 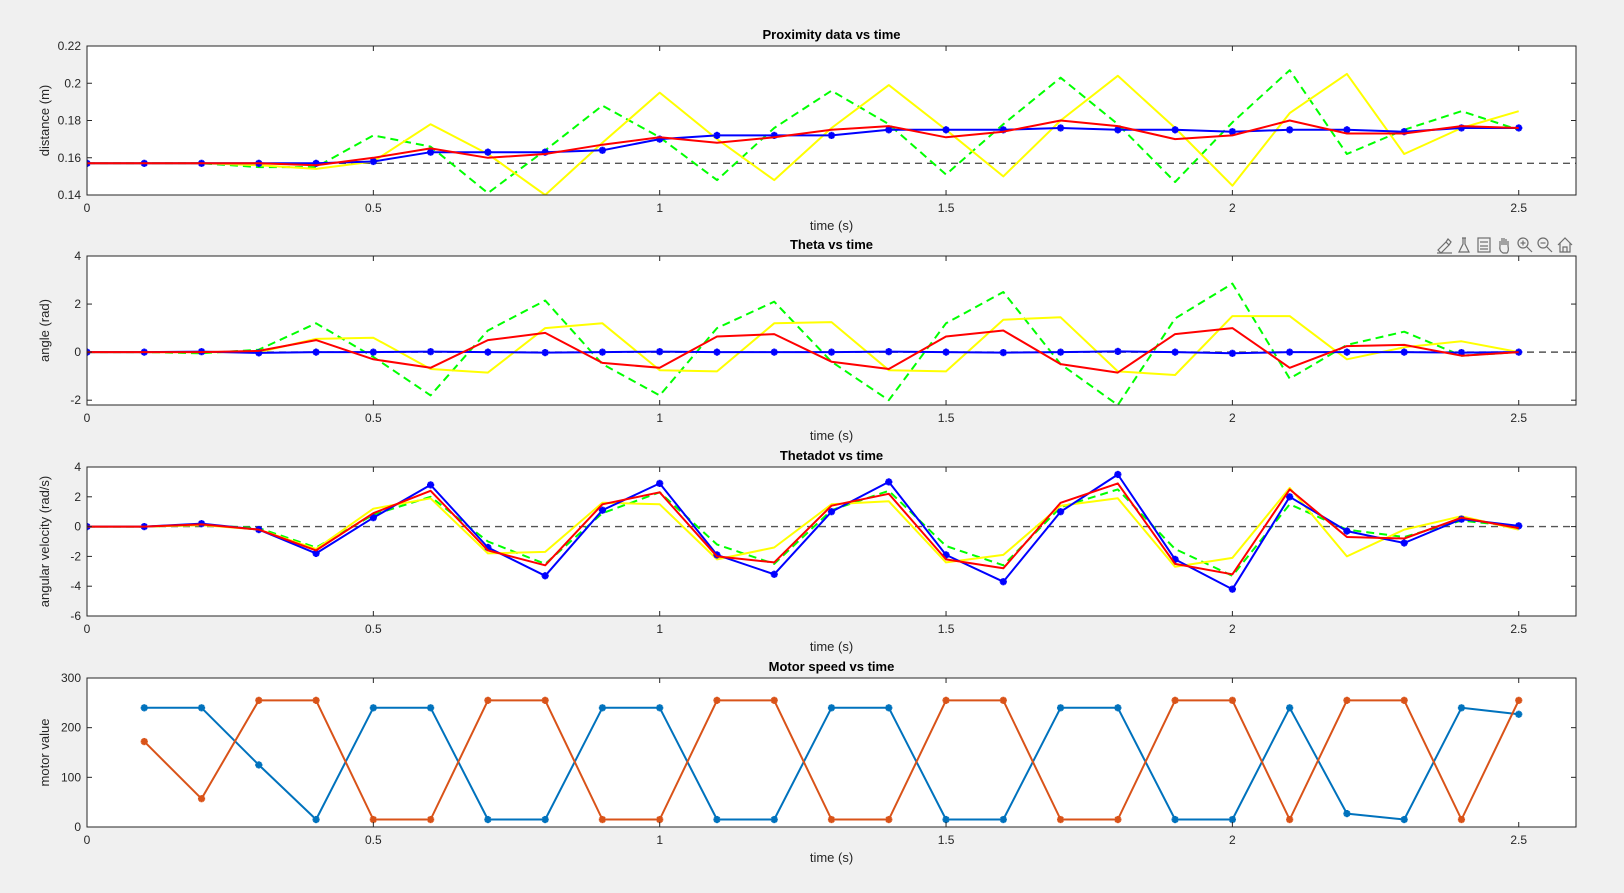 What do you see at coordinates (832, 666) in the screenshot?
I see `subplot-title: Motor speed vs time` at bounding box center [832, 666].